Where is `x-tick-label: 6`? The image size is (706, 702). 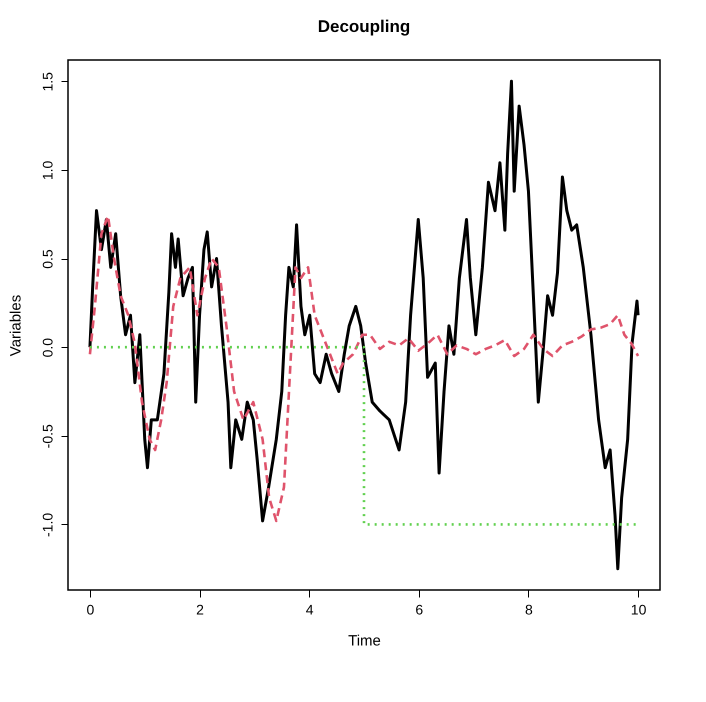 x-tick-label: 6 is located at coordinates (419, 610).